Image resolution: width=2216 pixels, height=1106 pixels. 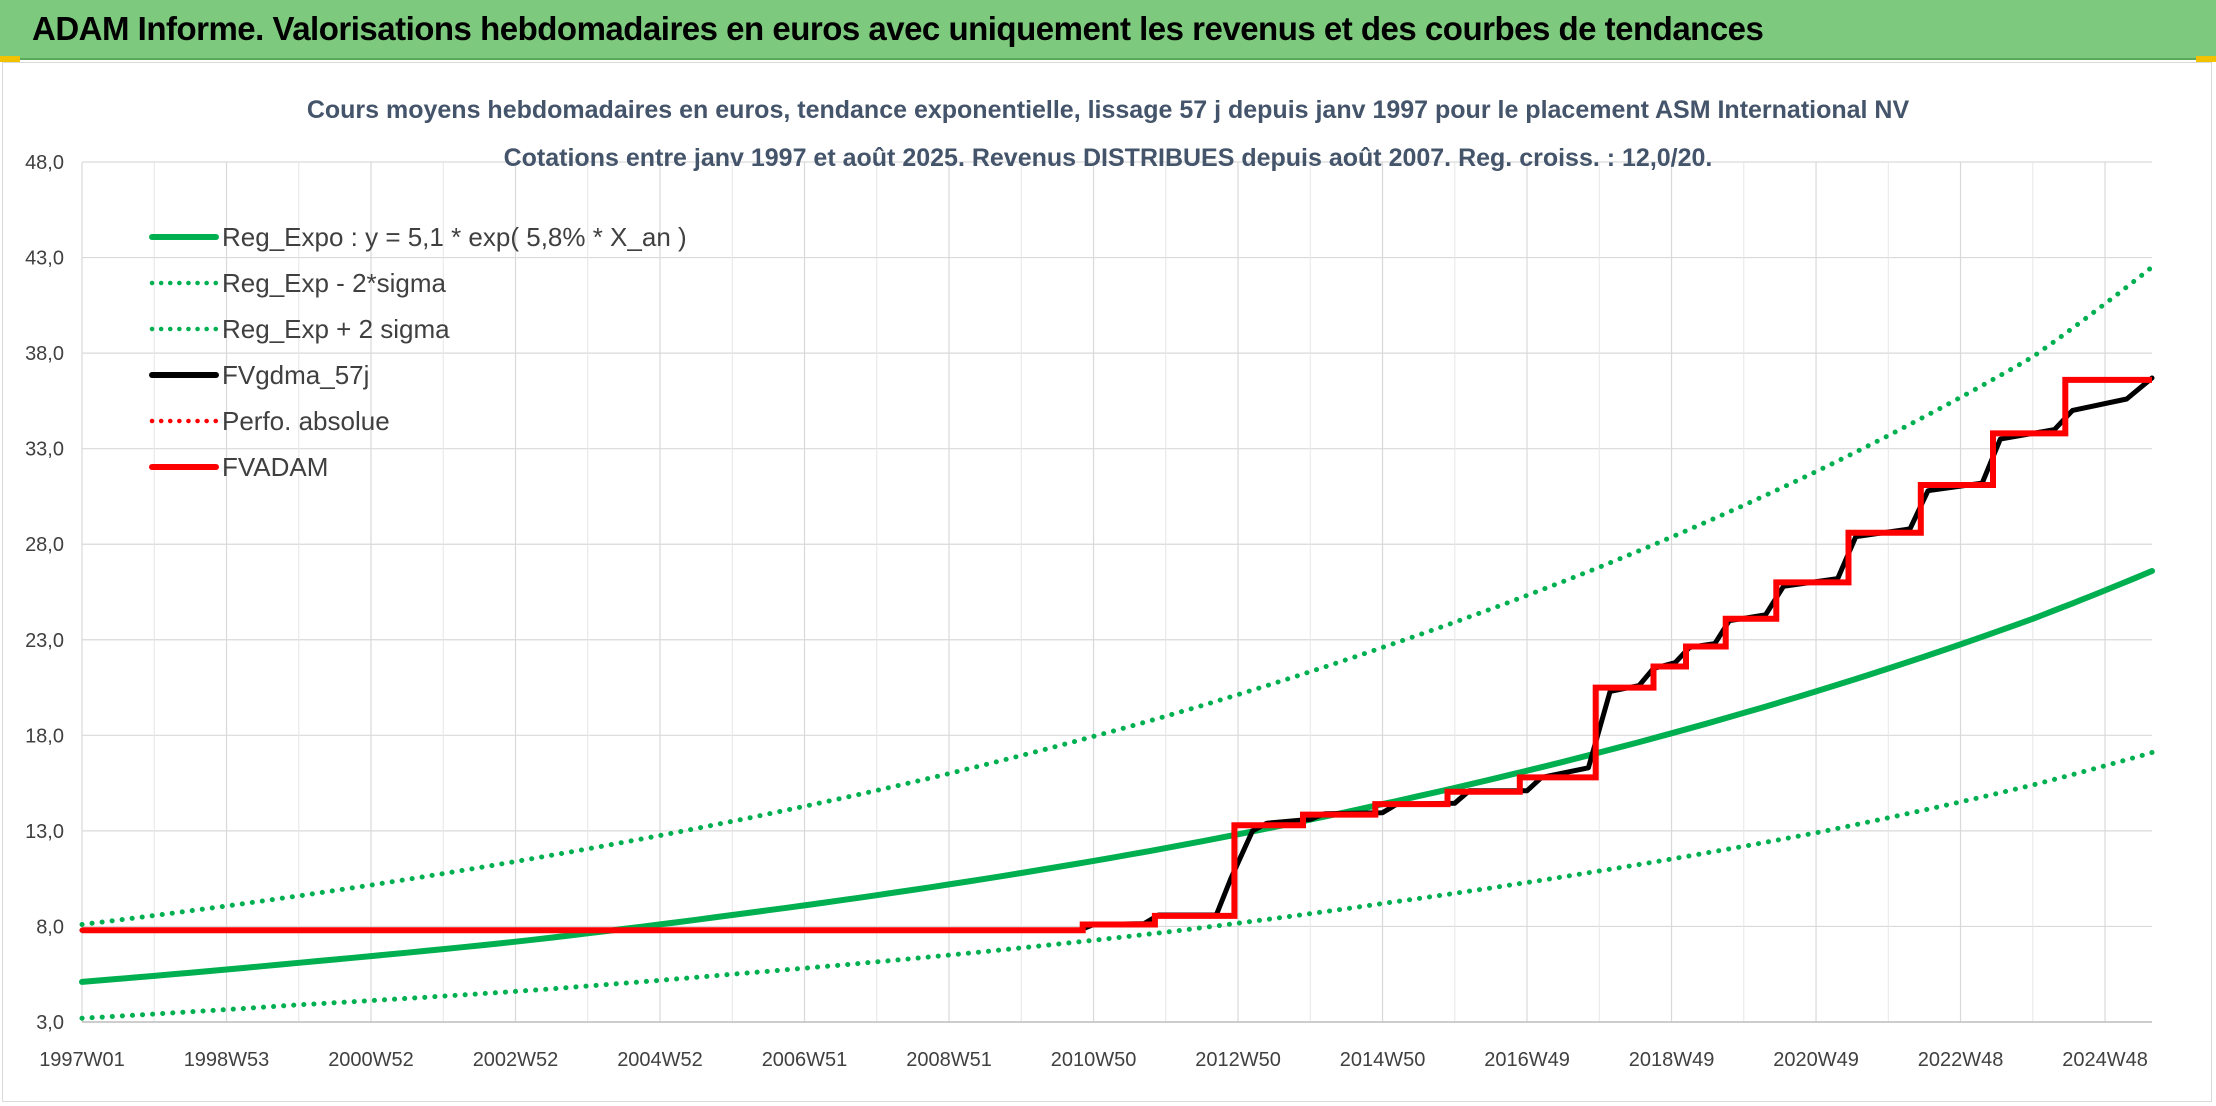 What do you see at coordinates (1672, 1060) in the screenshot?
I see `x-tick-label: 2018W49` at bounding box center [1672, 1060].